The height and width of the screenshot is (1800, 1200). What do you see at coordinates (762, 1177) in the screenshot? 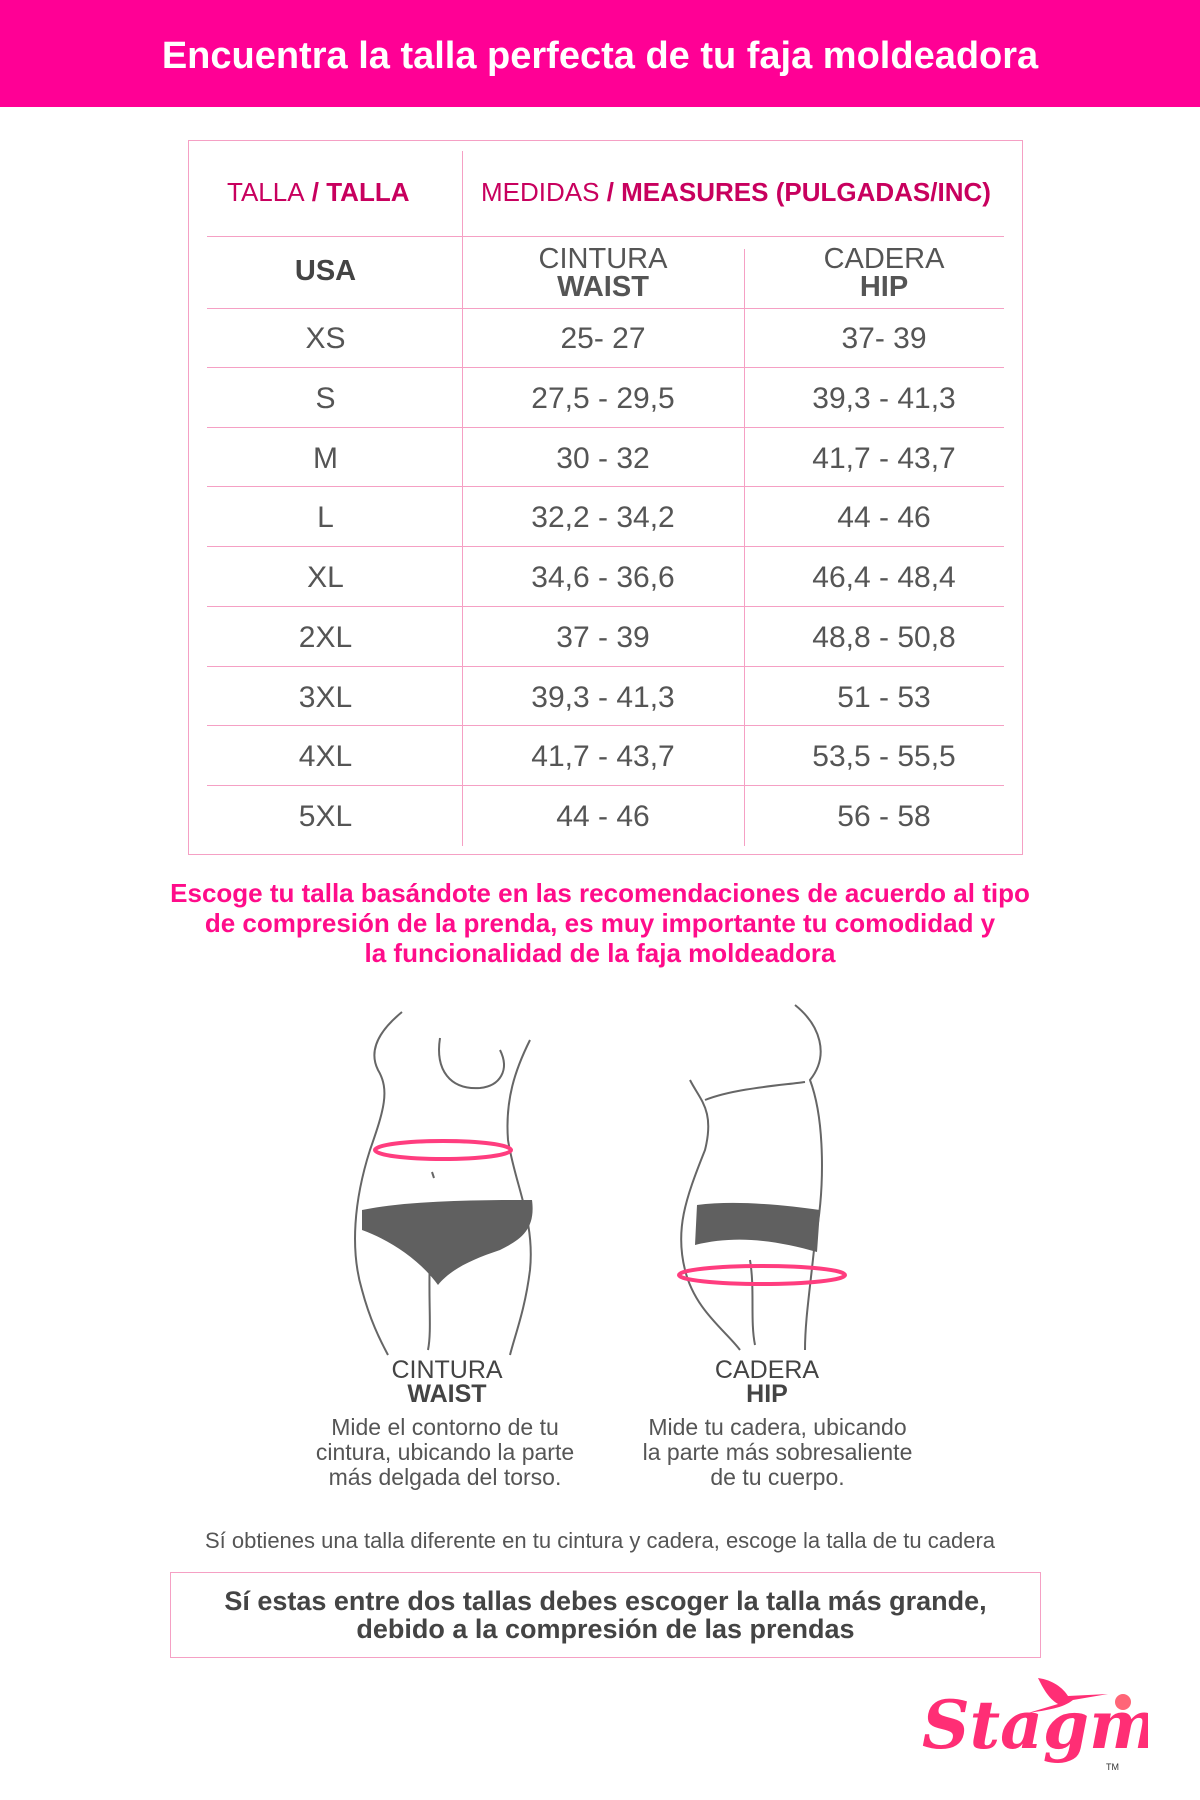
I see `hip-figure-illustration` at bounding box center [762, 1177].